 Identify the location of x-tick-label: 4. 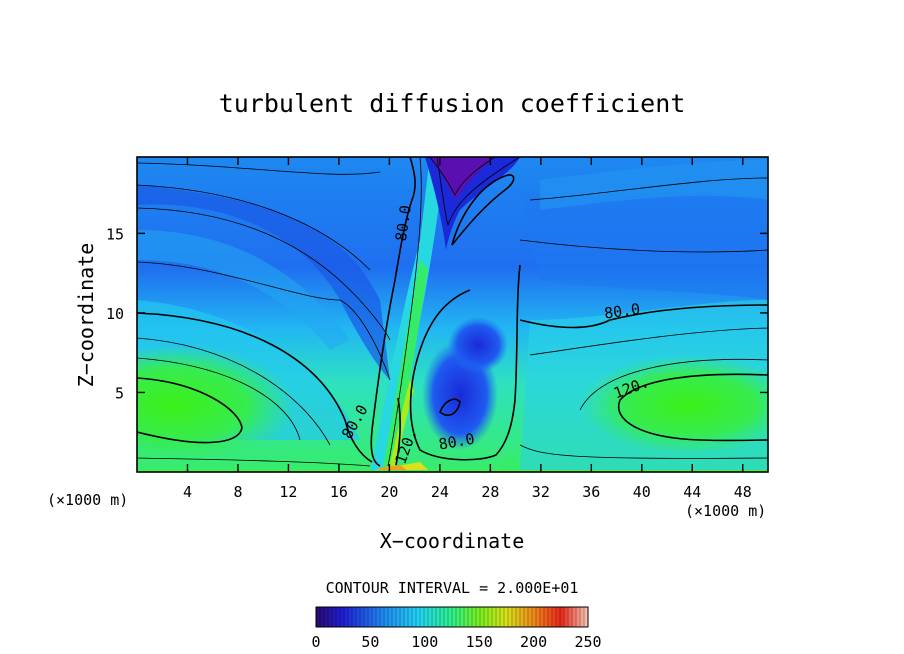
(187, 492).